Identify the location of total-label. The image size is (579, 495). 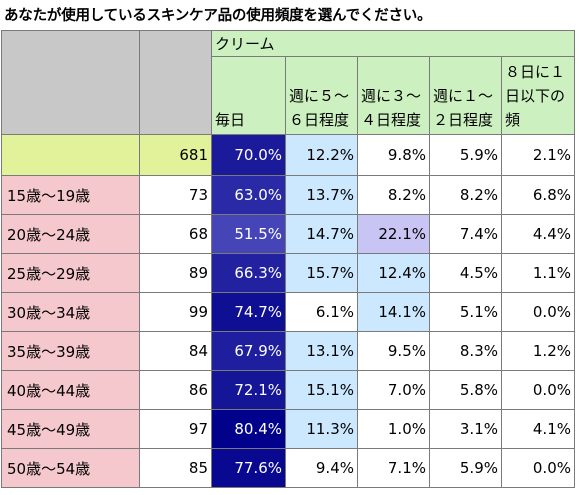
(70, 155).